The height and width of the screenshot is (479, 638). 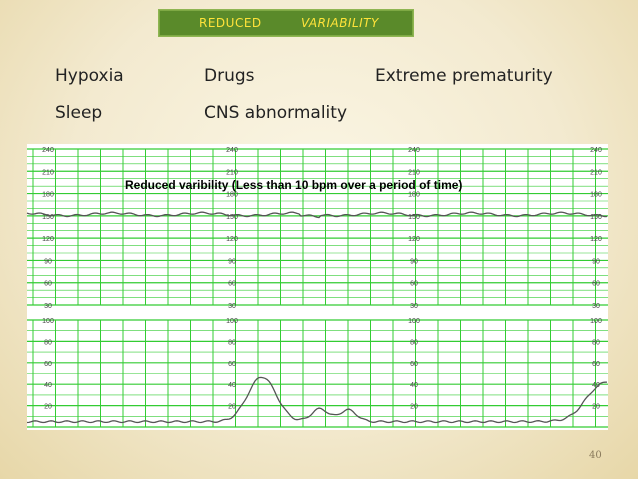 I want to click on title-banner: REDUCED VARIABILITY, so click(x=286, y=23).